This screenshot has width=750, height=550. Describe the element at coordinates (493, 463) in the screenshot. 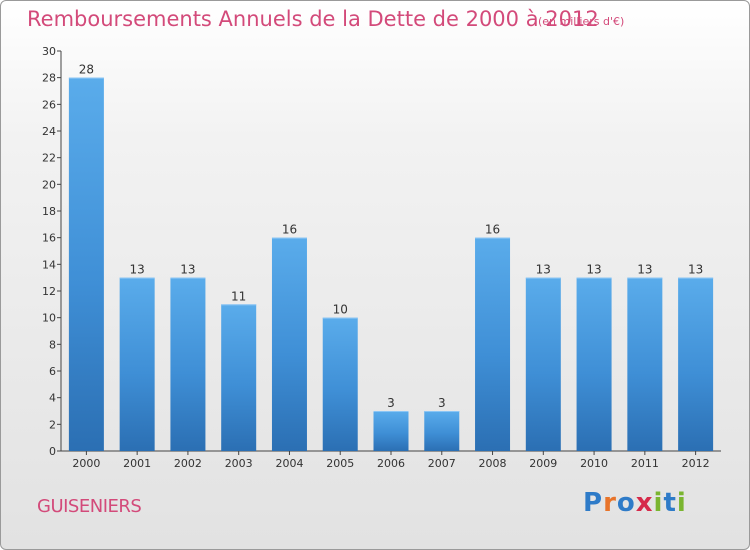

I see `x-tick-label: 2008` at that location.